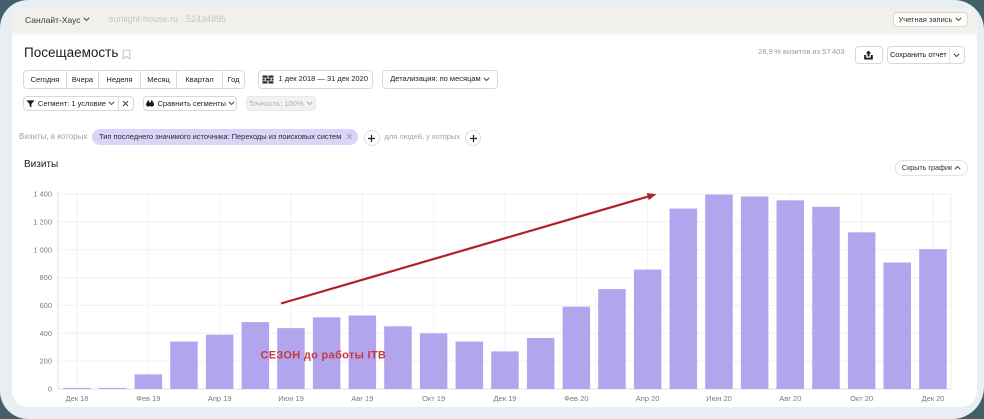  Describe the element at coordinates (45, 333) in the screenshot. I see `svg-text: 400` at that location.